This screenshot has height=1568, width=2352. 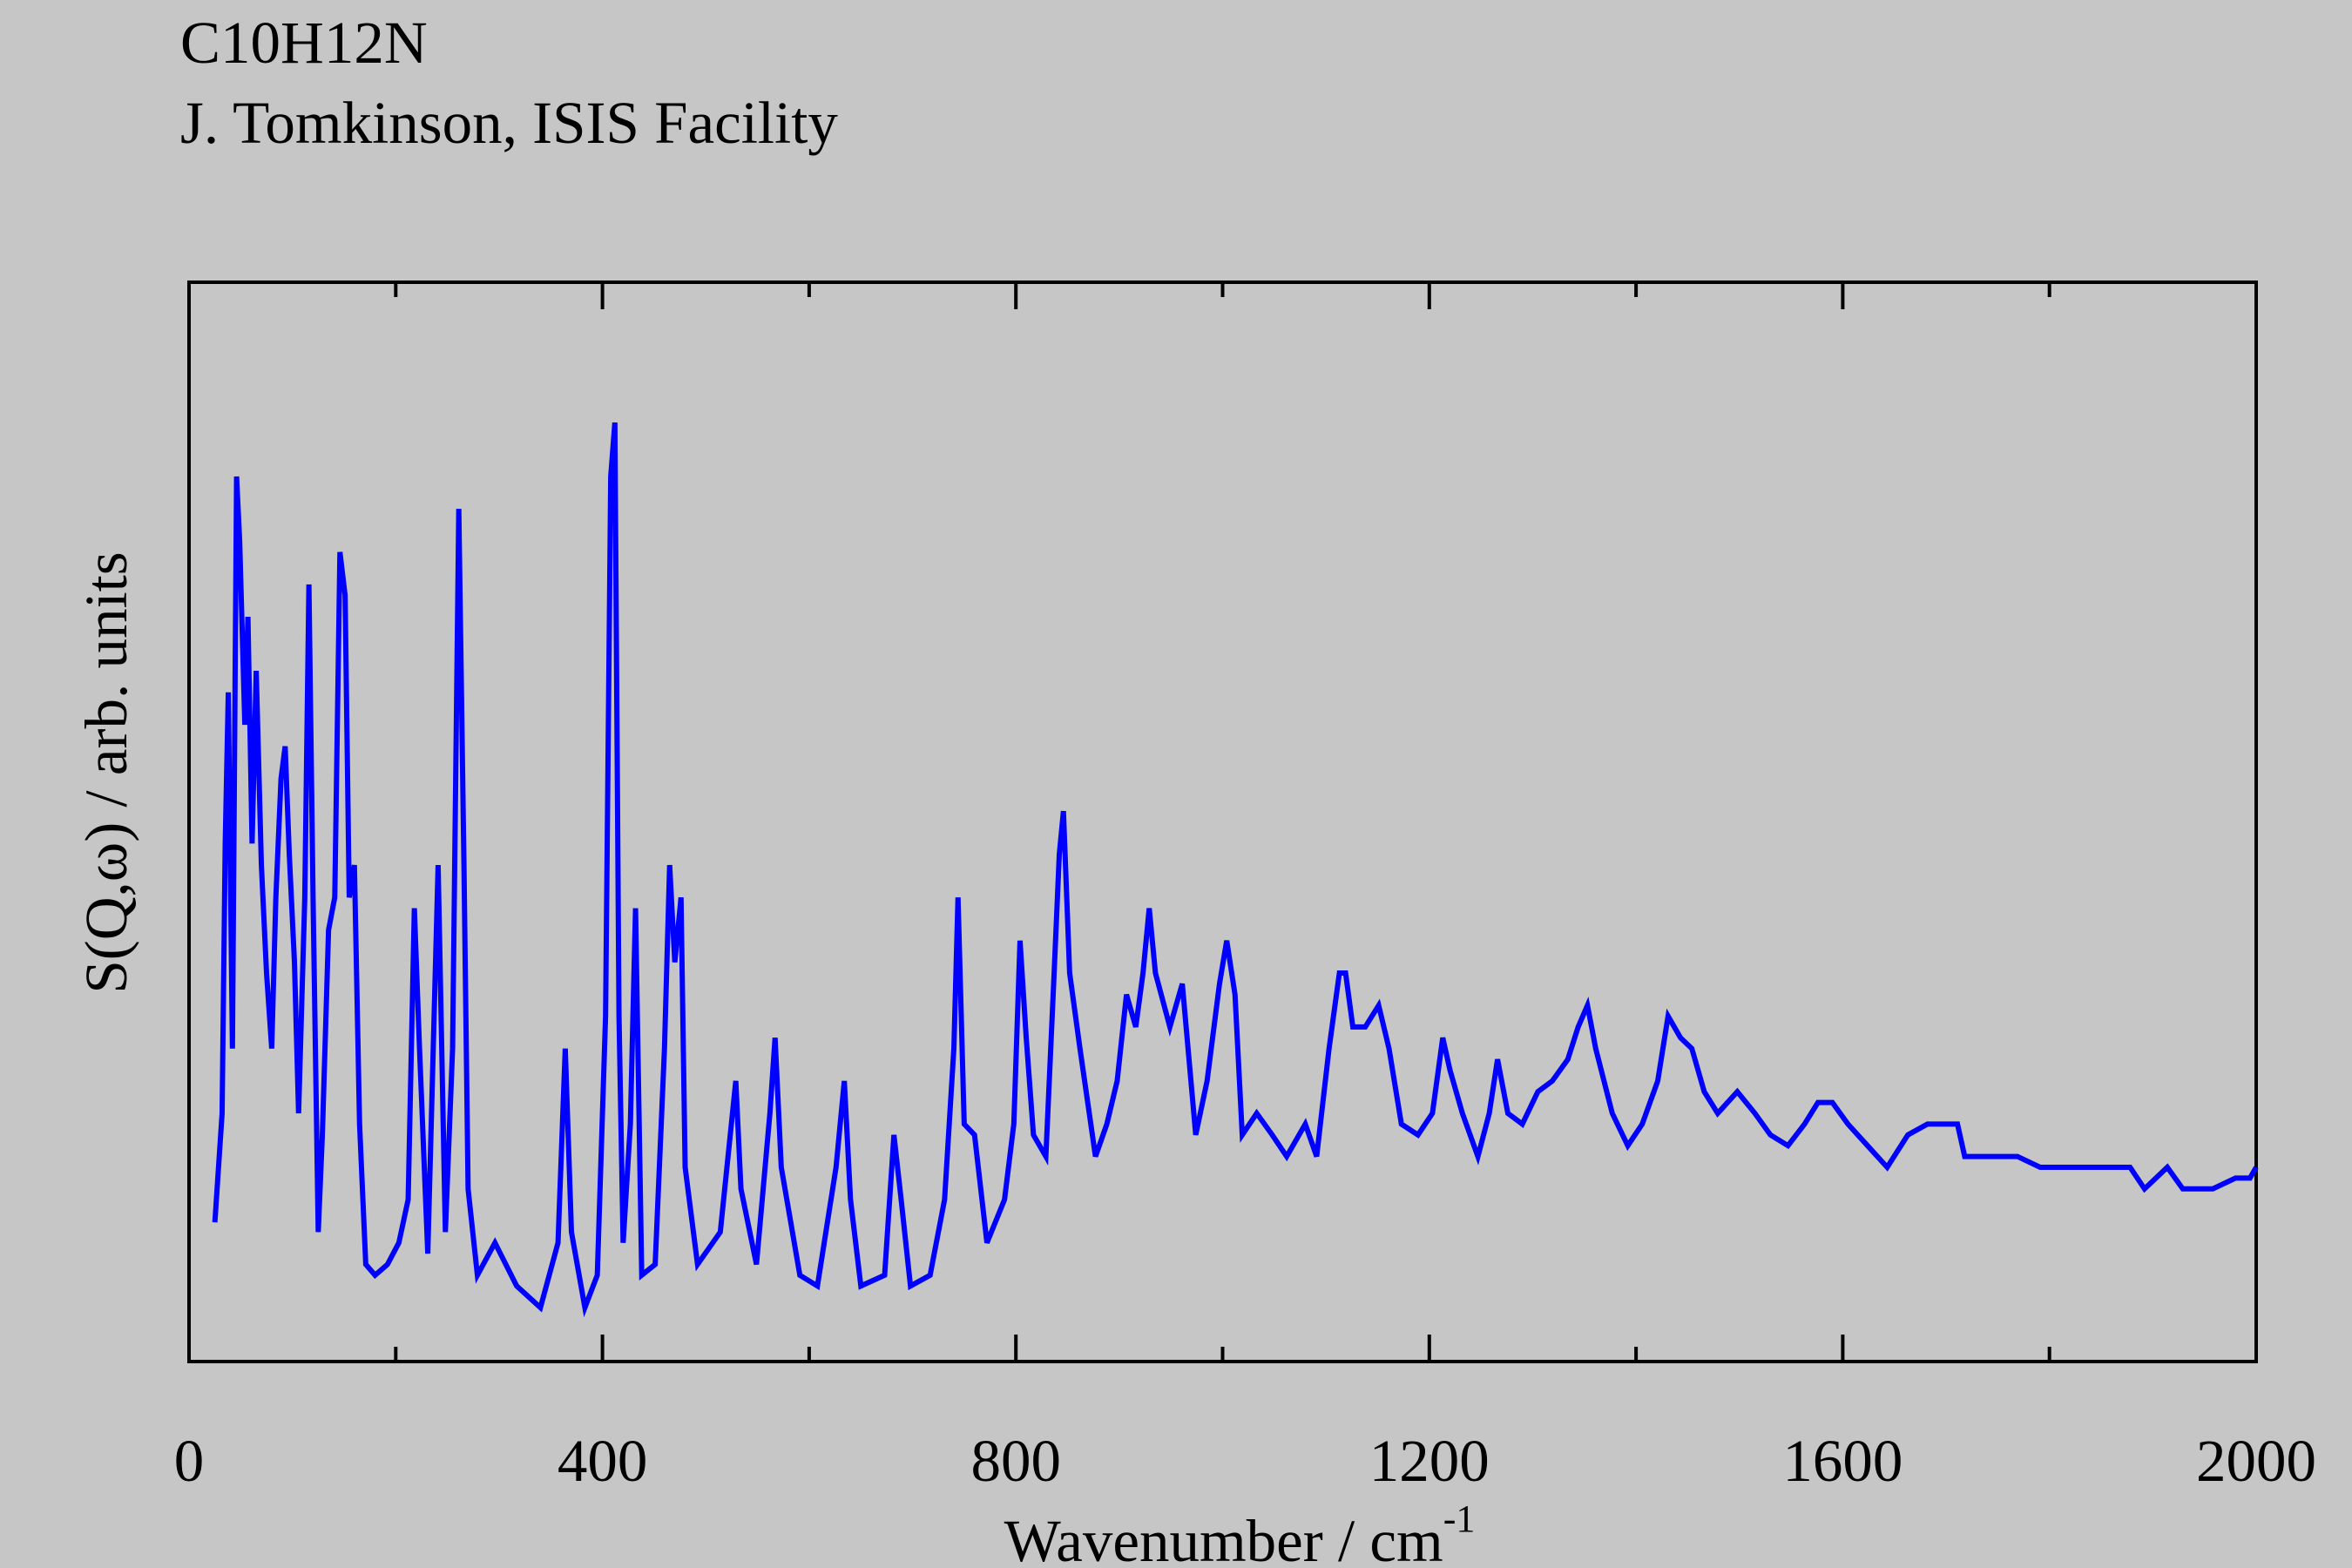 What do you see at coordinates (106, 772) in the screenshot?
I see `y-axis-label: S(Q,ω) / arb. units` at bounding box center [106, 772].